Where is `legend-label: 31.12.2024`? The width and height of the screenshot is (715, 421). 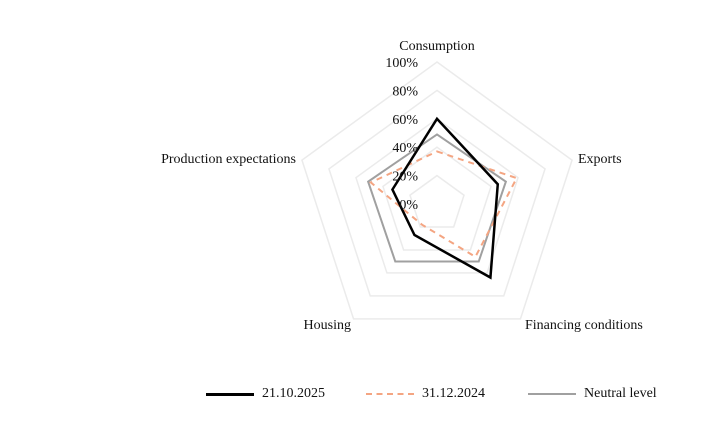
legend-label: 31.12.2024 is located at coordinates (453, 393).